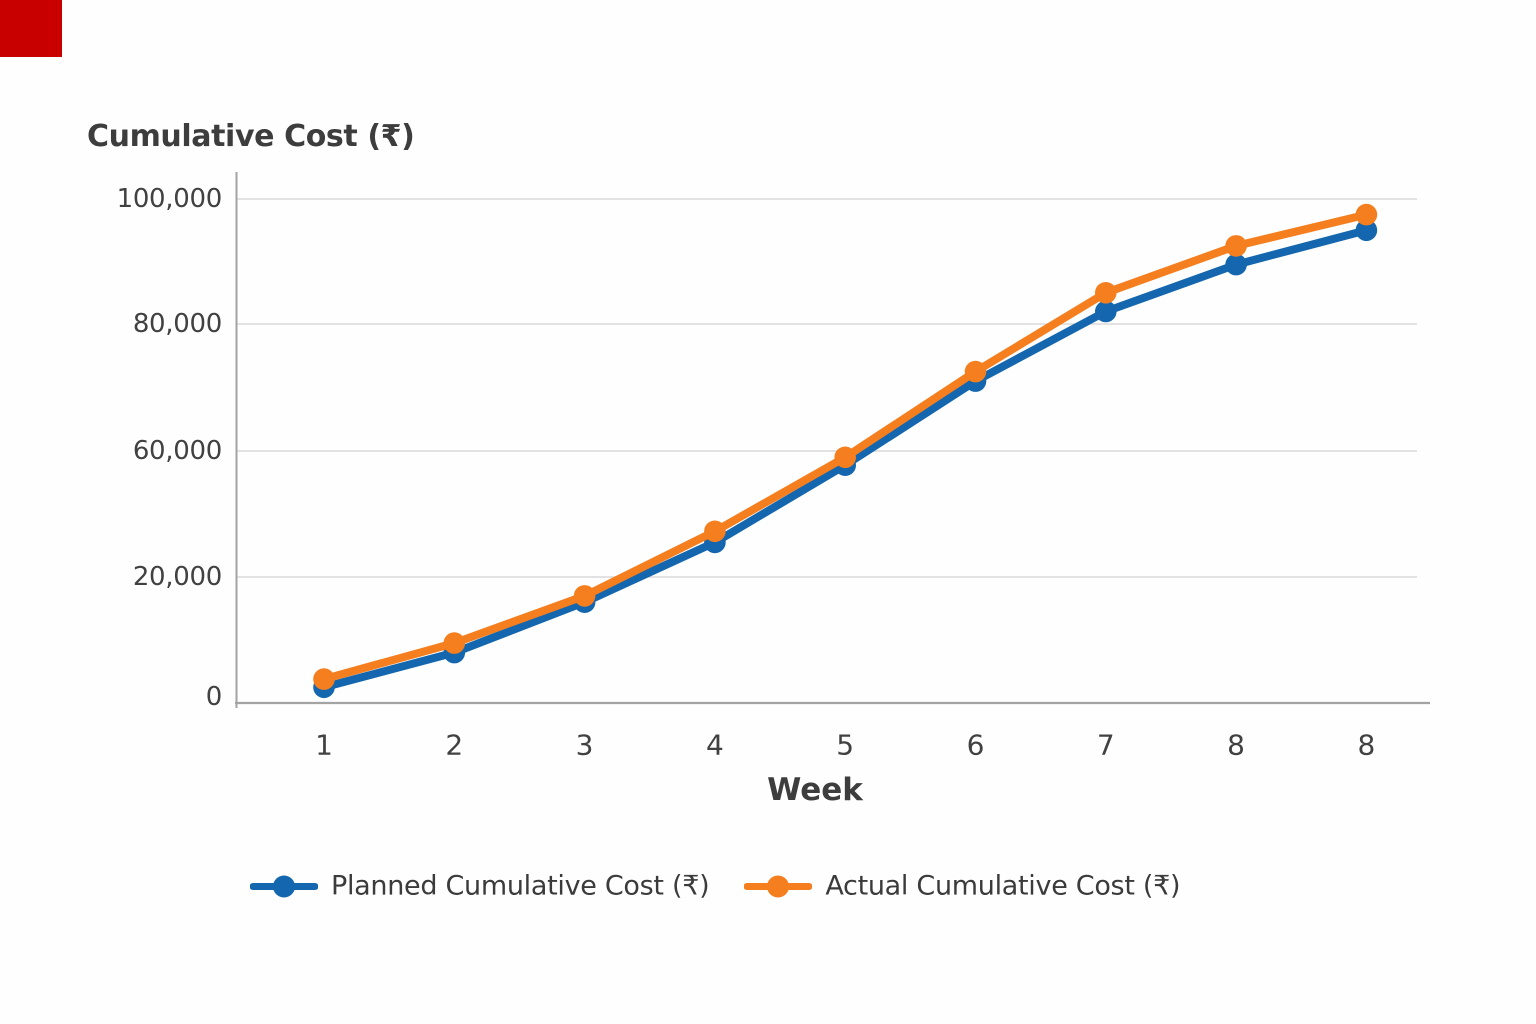 Image resolution: width=1536 pixels, height=1024 pixels. What do you see at coordinates (714, 745) in the screenshot?
I see `x-axis-tick-label: 4` at bounding box center [714, 745].